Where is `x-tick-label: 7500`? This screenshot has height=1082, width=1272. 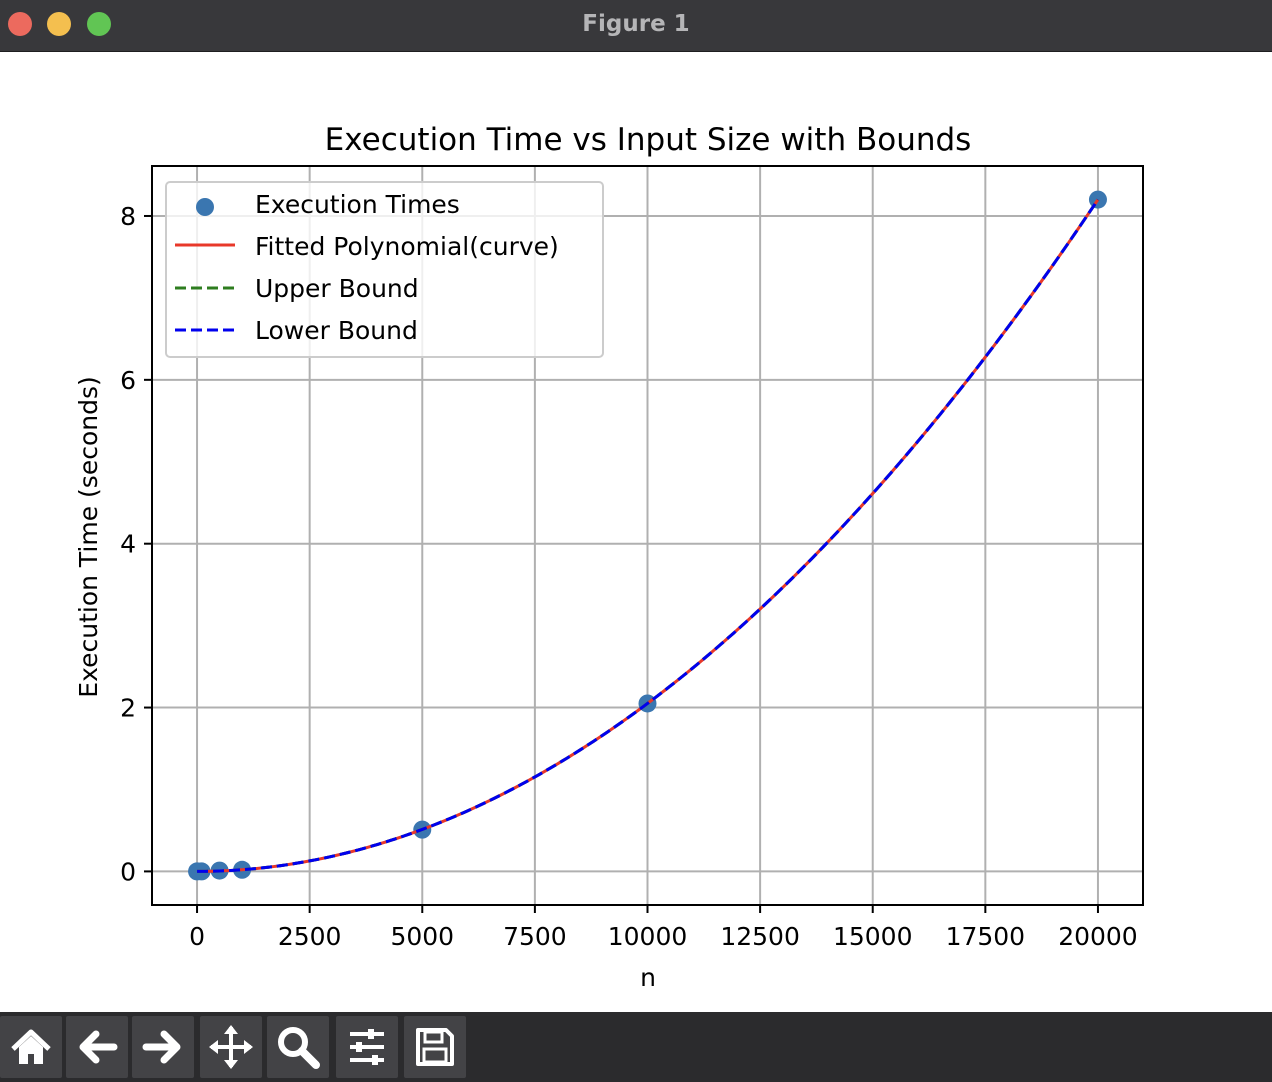 x-tick-label: 7500 is located at coordinates (535, 936).